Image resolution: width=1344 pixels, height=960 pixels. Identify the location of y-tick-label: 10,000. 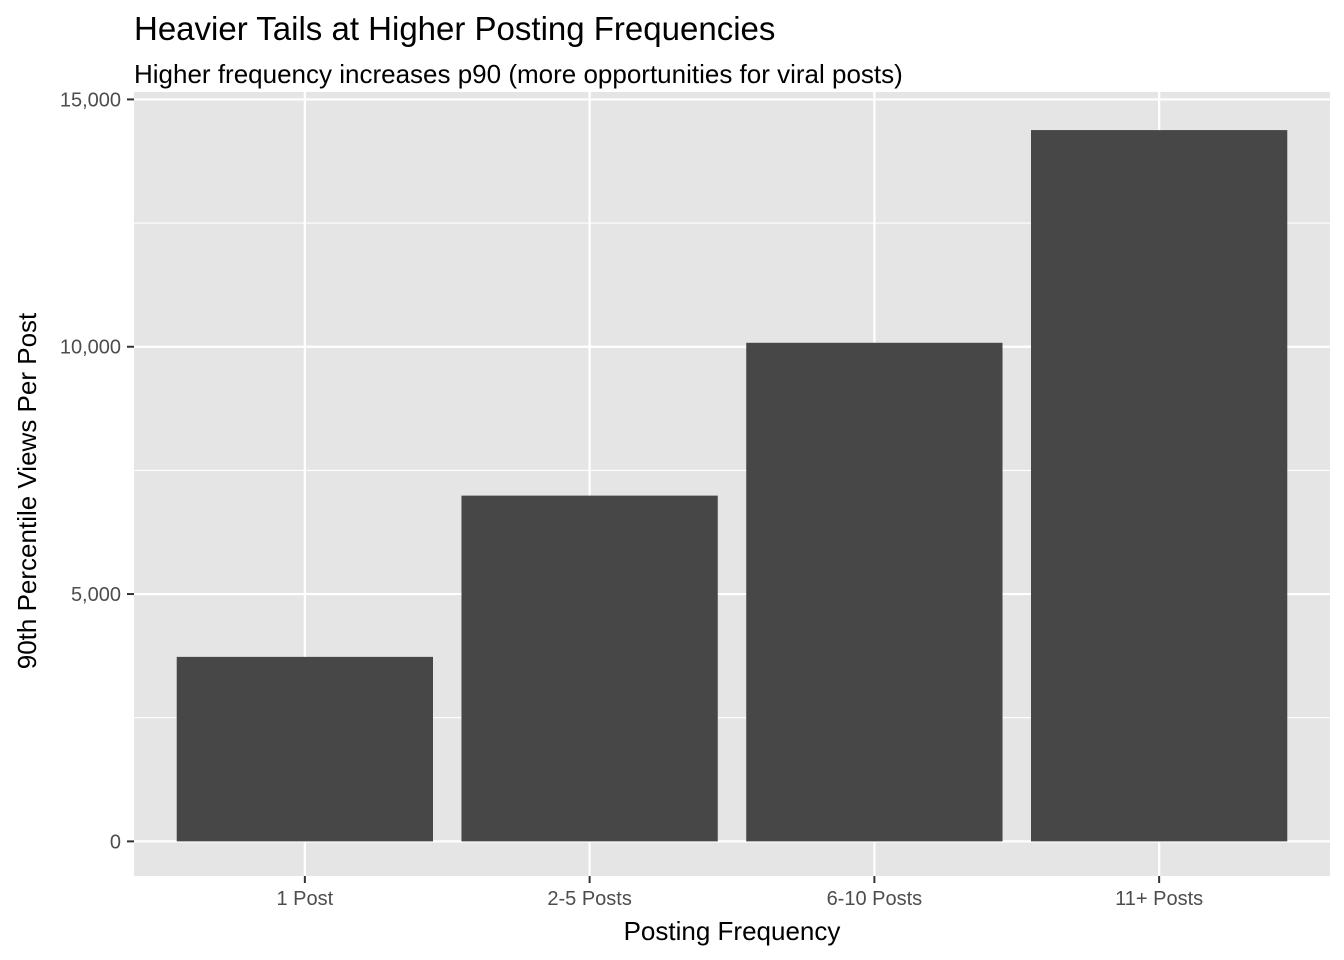
(90, 348).